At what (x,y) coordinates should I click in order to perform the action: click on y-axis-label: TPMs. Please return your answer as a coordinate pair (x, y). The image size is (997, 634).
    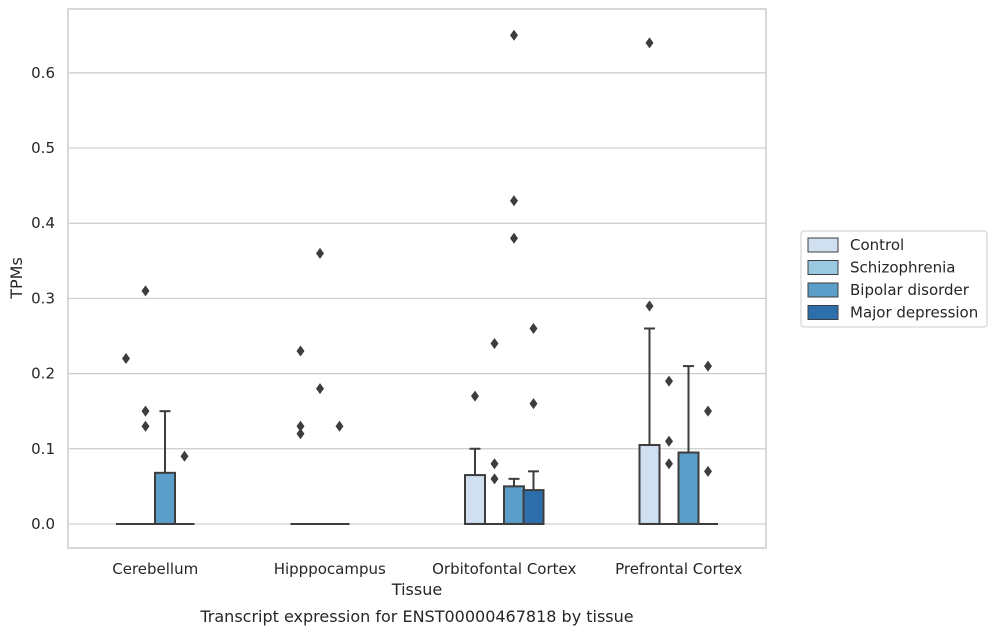
    Looking at the image, I should click on (16, 278).